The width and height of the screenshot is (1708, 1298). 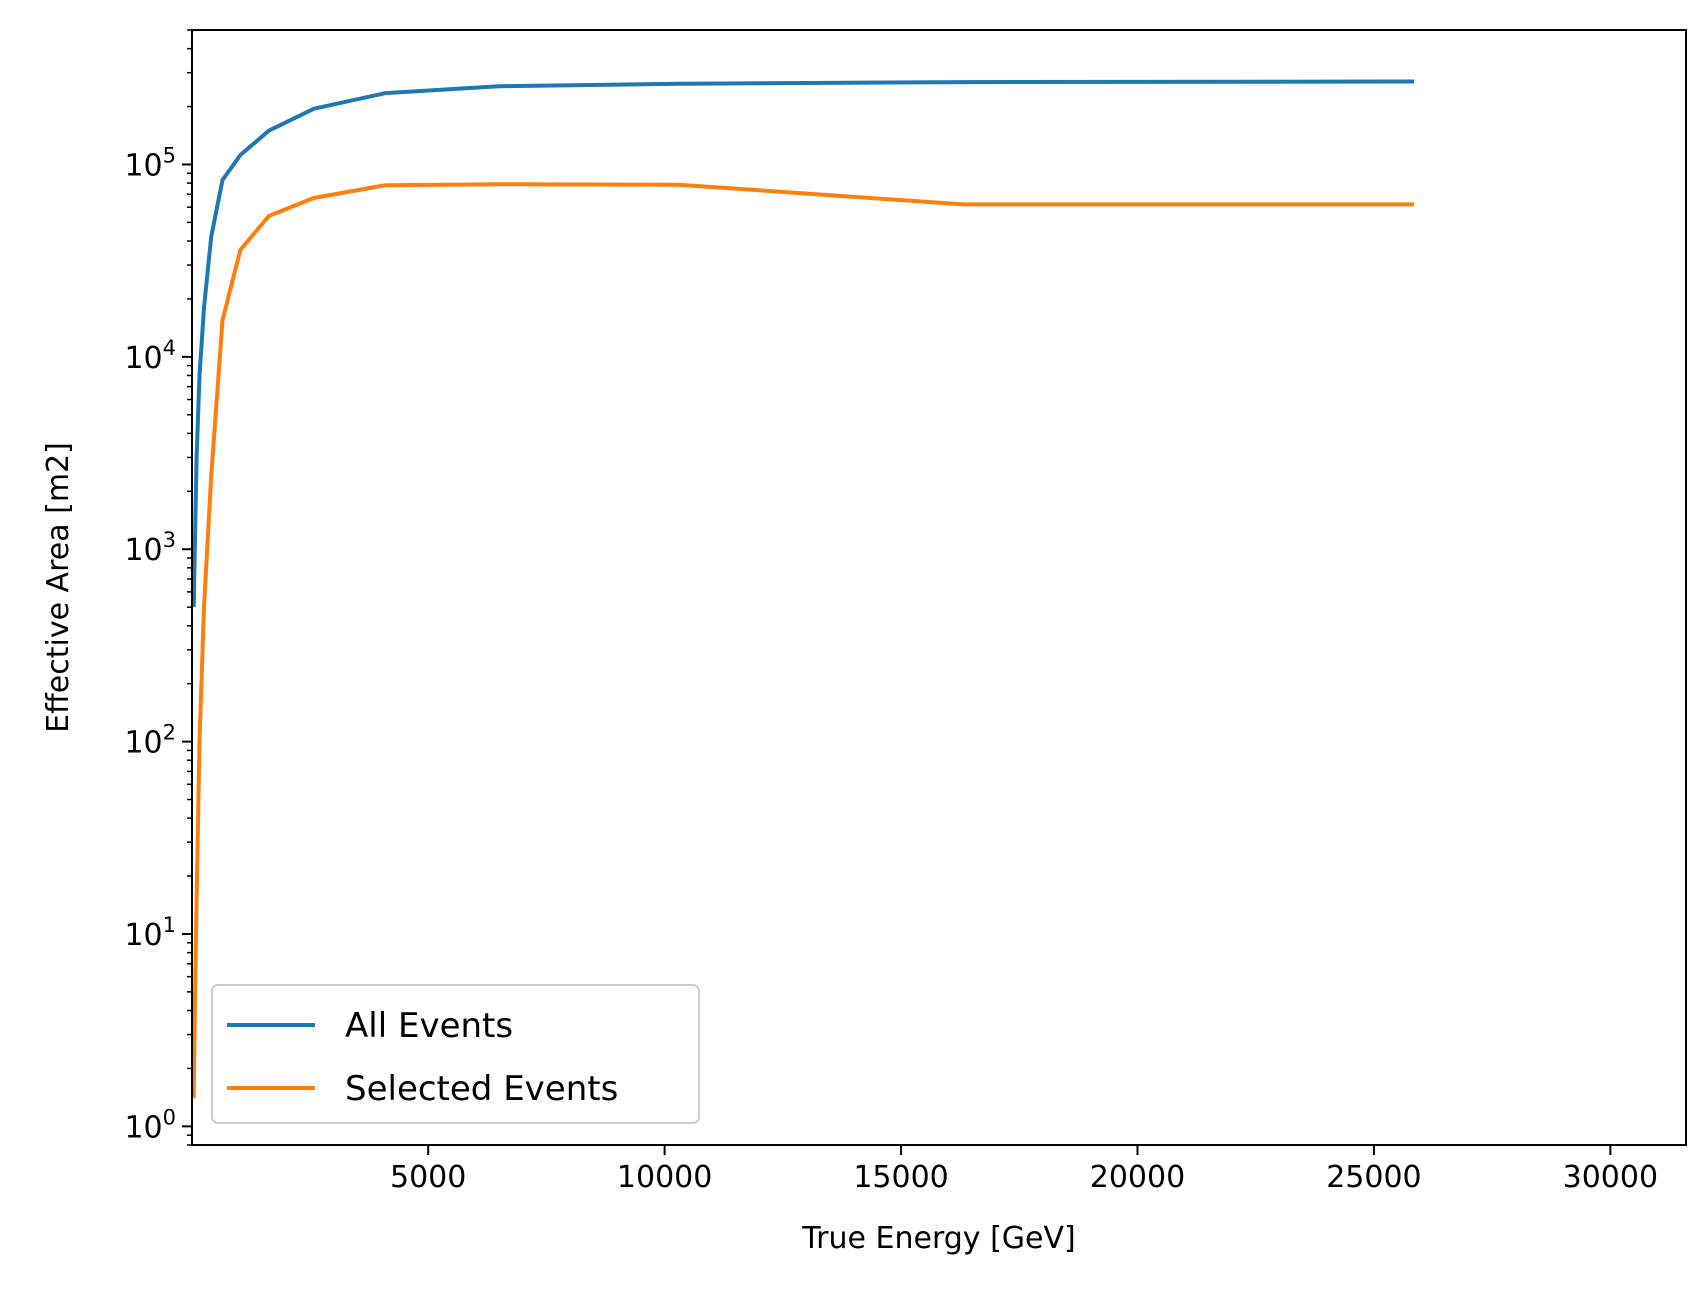 I want to click on y-tick-label: 10⁰, so click(x=150, y=1125).